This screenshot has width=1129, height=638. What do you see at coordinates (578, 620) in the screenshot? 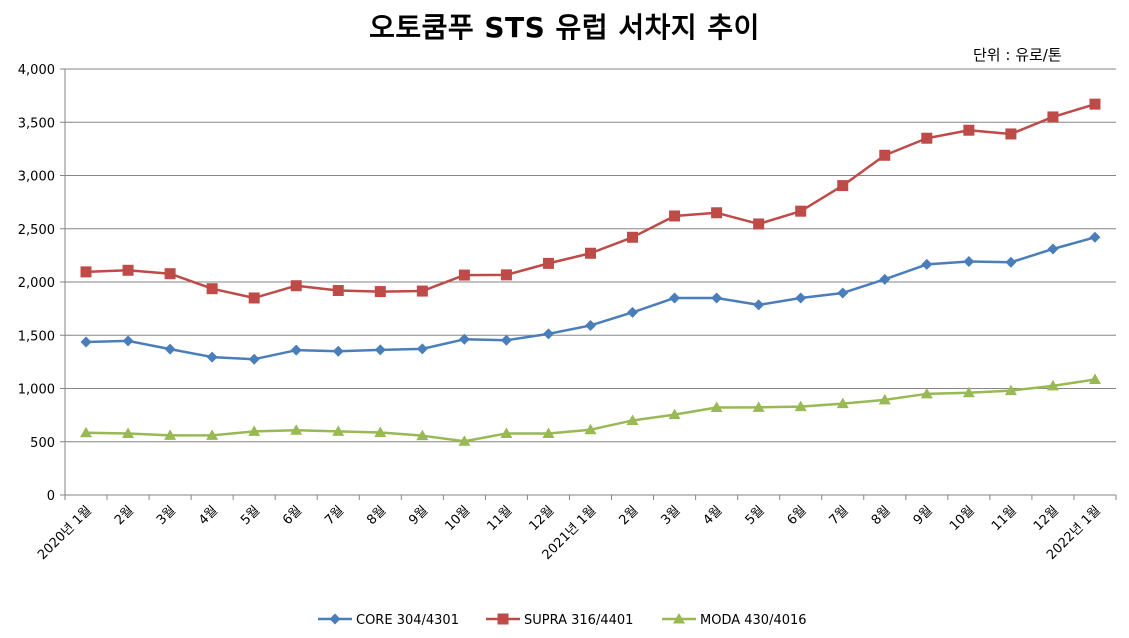
I see `legend-label-supra: SUPRA 316/4401` at bounding box center [578, 620].